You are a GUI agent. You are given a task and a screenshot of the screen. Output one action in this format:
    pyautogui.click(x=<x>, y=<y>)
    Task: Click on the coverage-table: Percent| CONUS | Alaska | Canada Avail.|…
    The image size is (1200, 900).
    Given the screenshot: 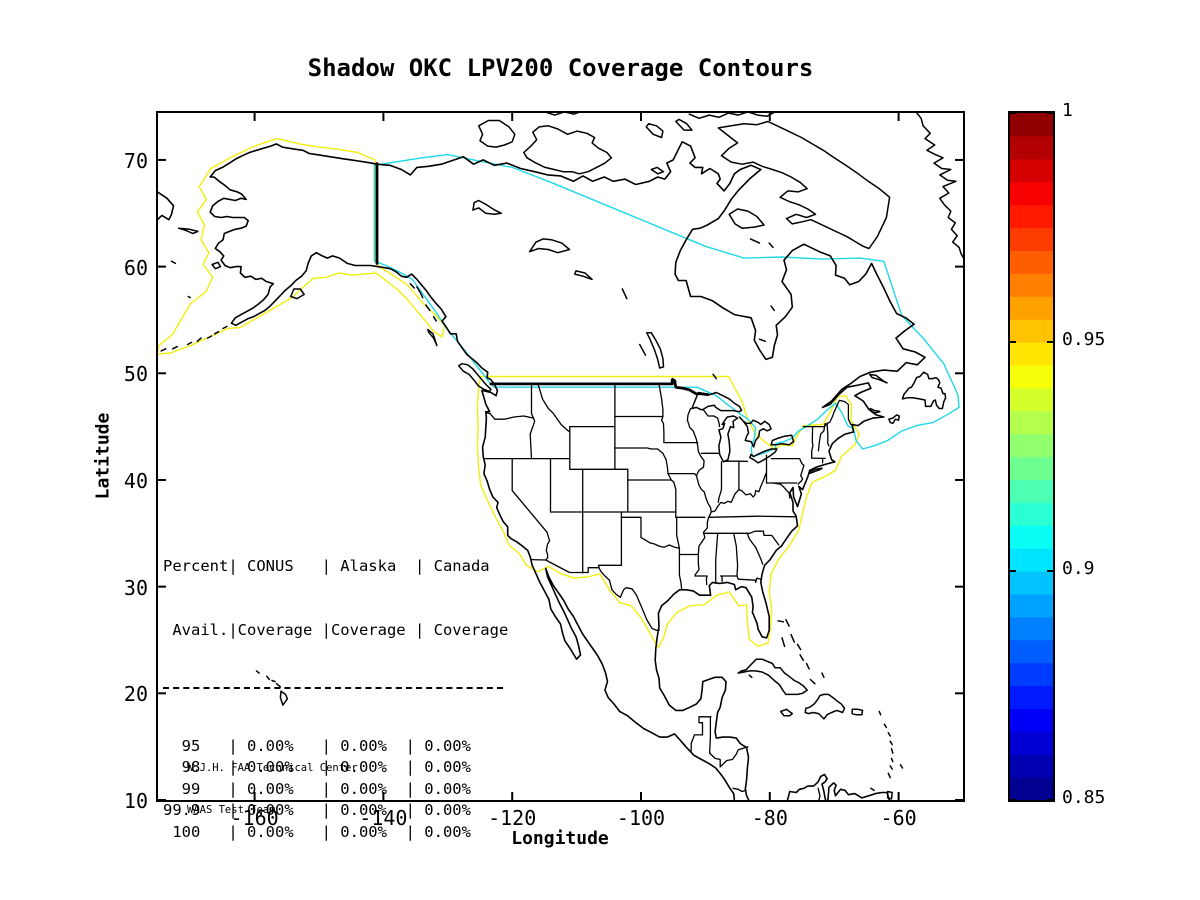 What is the action you would take?
    pyautogui.click(x=335, y=699)
    